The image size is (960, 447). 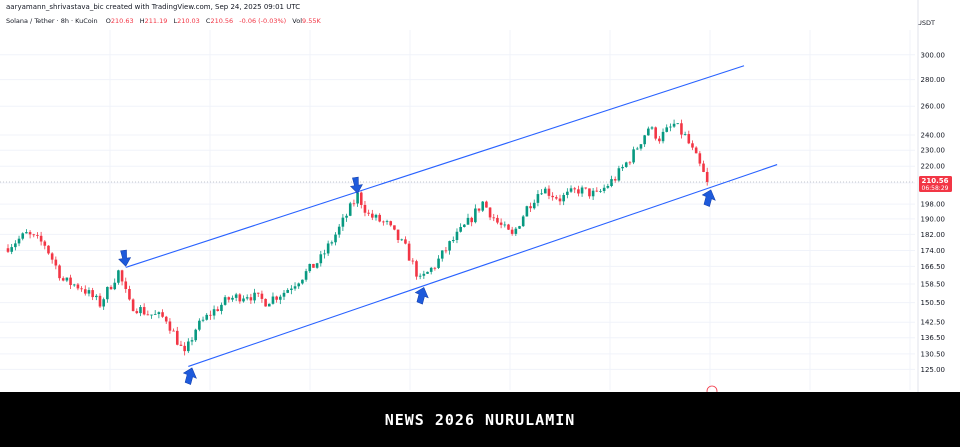 I want to click on y-tick-label: 174.00, so click(x=933, y=251).